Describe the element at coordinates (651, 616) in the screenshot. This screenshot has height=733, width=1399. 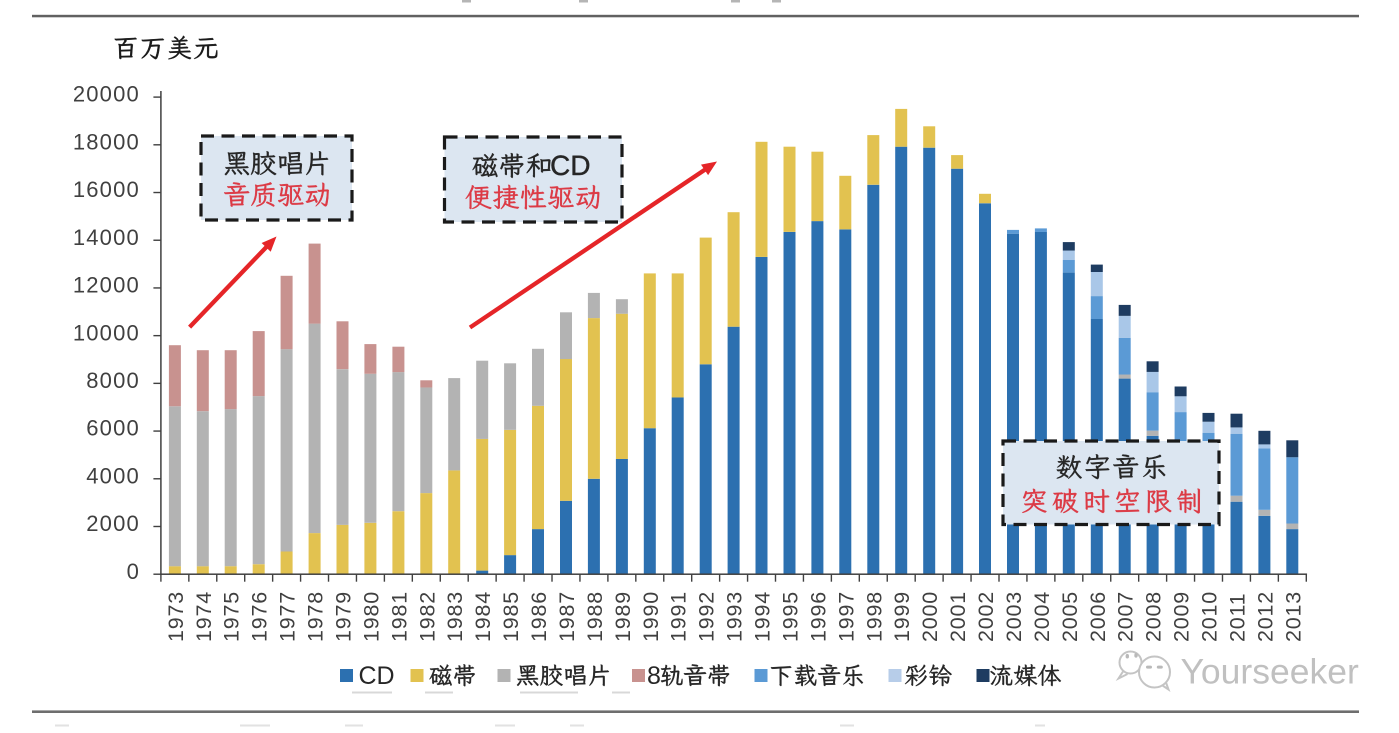
I see `svg-text: 1990` at that location.